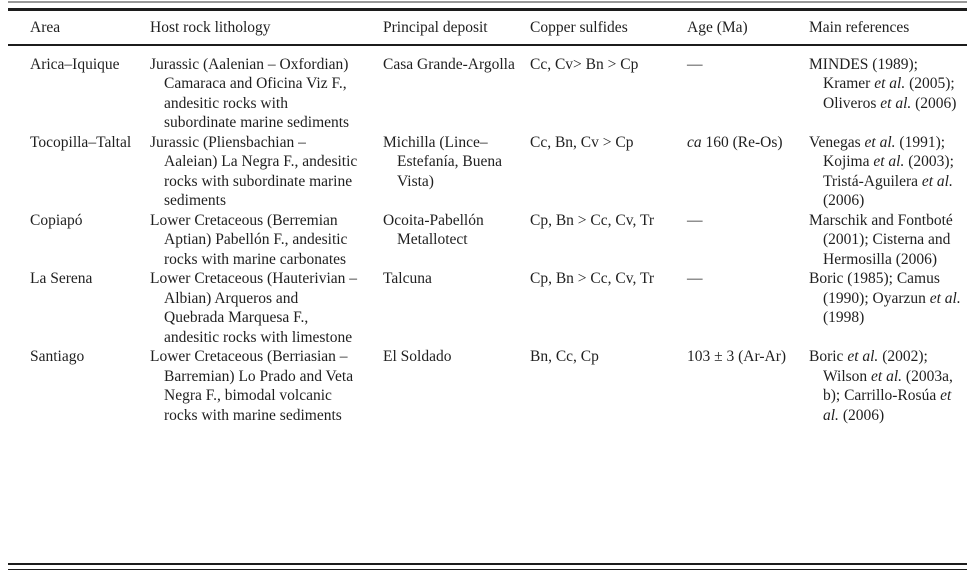 The width and height of the screenshot is (975, 581). What do you see at coordinates (433, 230) in the screenshot?
I see `deposit-text: Ocoita-Pabellón Metallotect` at bounding box center [433, 230].